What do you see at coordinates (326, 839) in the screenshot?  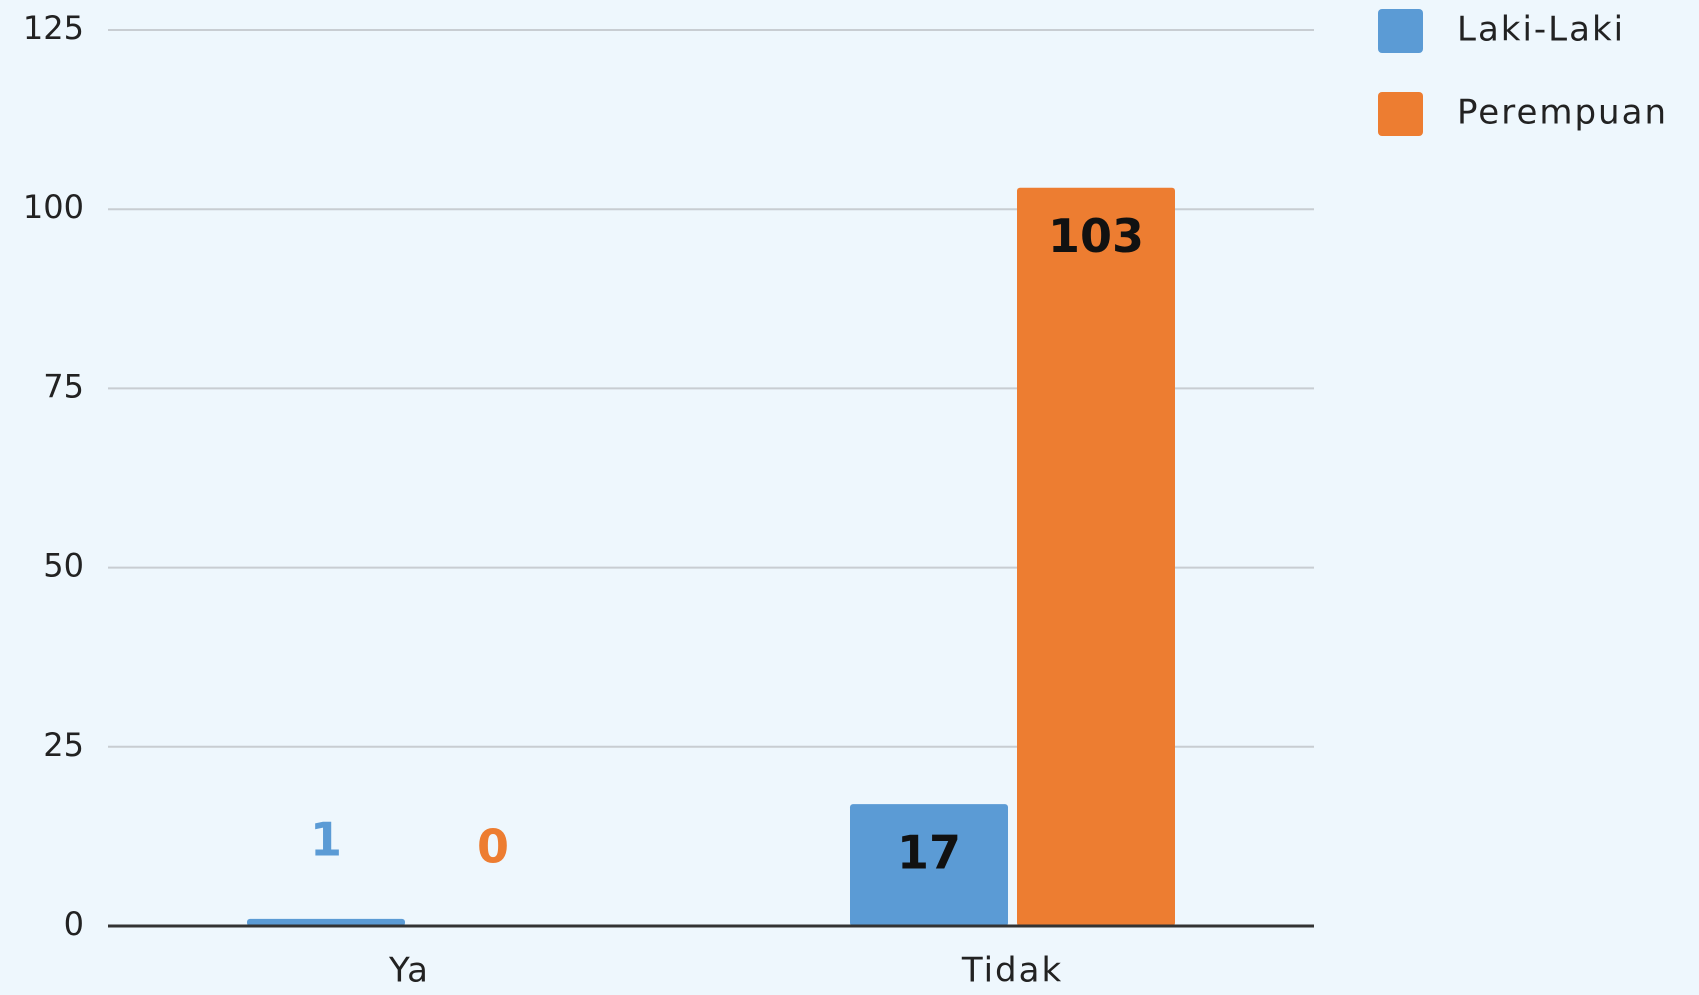 I see `data-label: 1` at bounding box center [326, 839].